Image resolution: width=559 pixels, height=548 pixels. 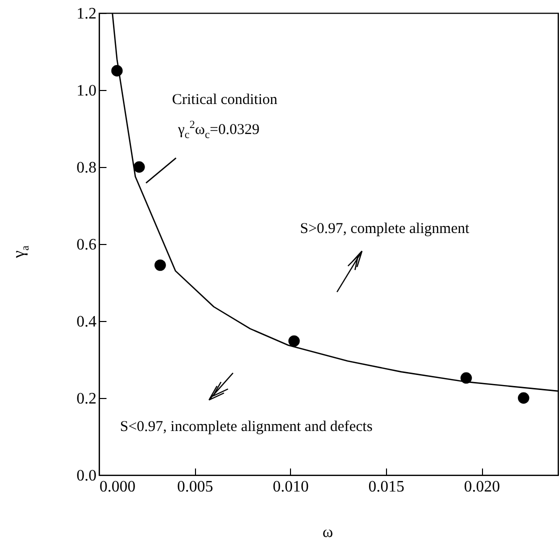 I want to click on y-tick-label: 0.4, so click(x=86, y=322).